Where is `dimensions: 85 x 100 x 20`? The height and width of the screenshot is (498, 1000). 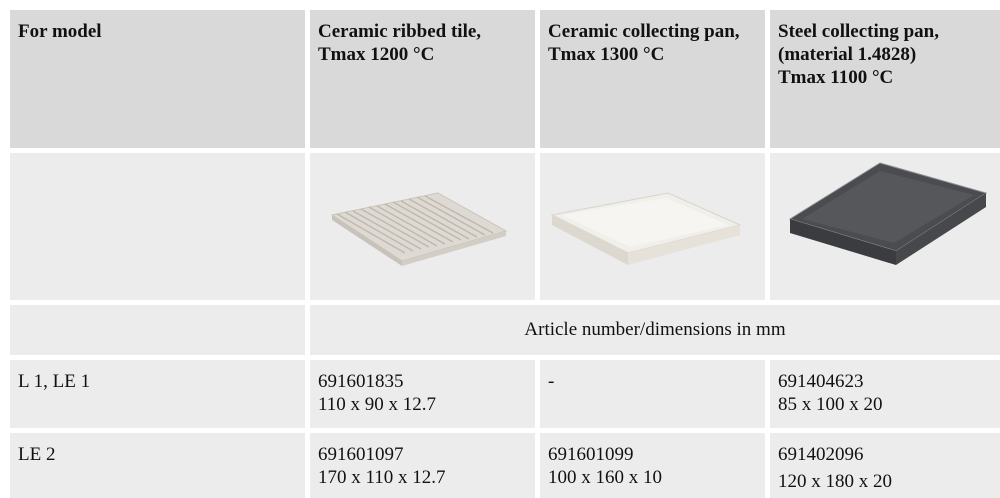
dimensions: 85 x 100 x 20 is located at coordinates (830, 404).